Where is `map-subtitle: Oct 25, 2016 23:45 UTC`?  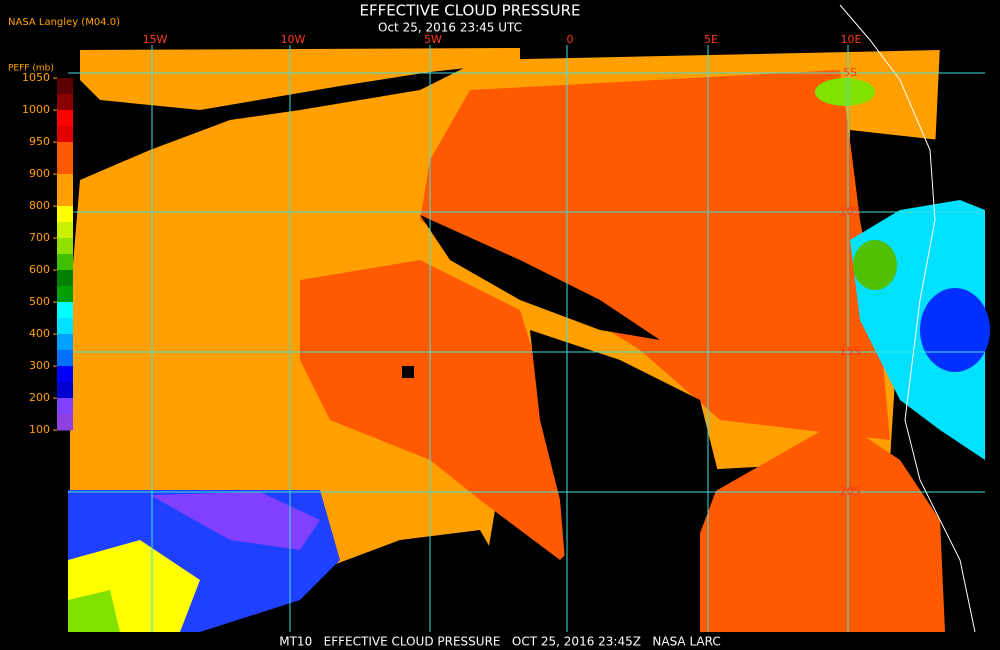
map-subtitle: Oct 25, 2016 23:45 UTC is located at coordinates (450, 28).